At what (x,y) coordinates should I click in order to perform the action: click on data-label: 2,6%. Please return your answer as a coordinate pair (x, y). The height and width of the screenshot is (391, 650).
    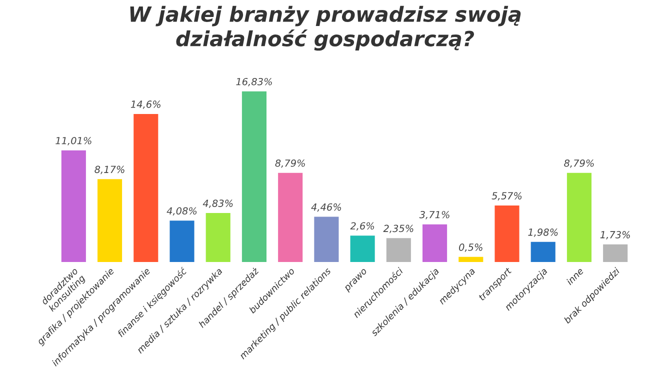
    Looking at the image, I should click on (362, 226).